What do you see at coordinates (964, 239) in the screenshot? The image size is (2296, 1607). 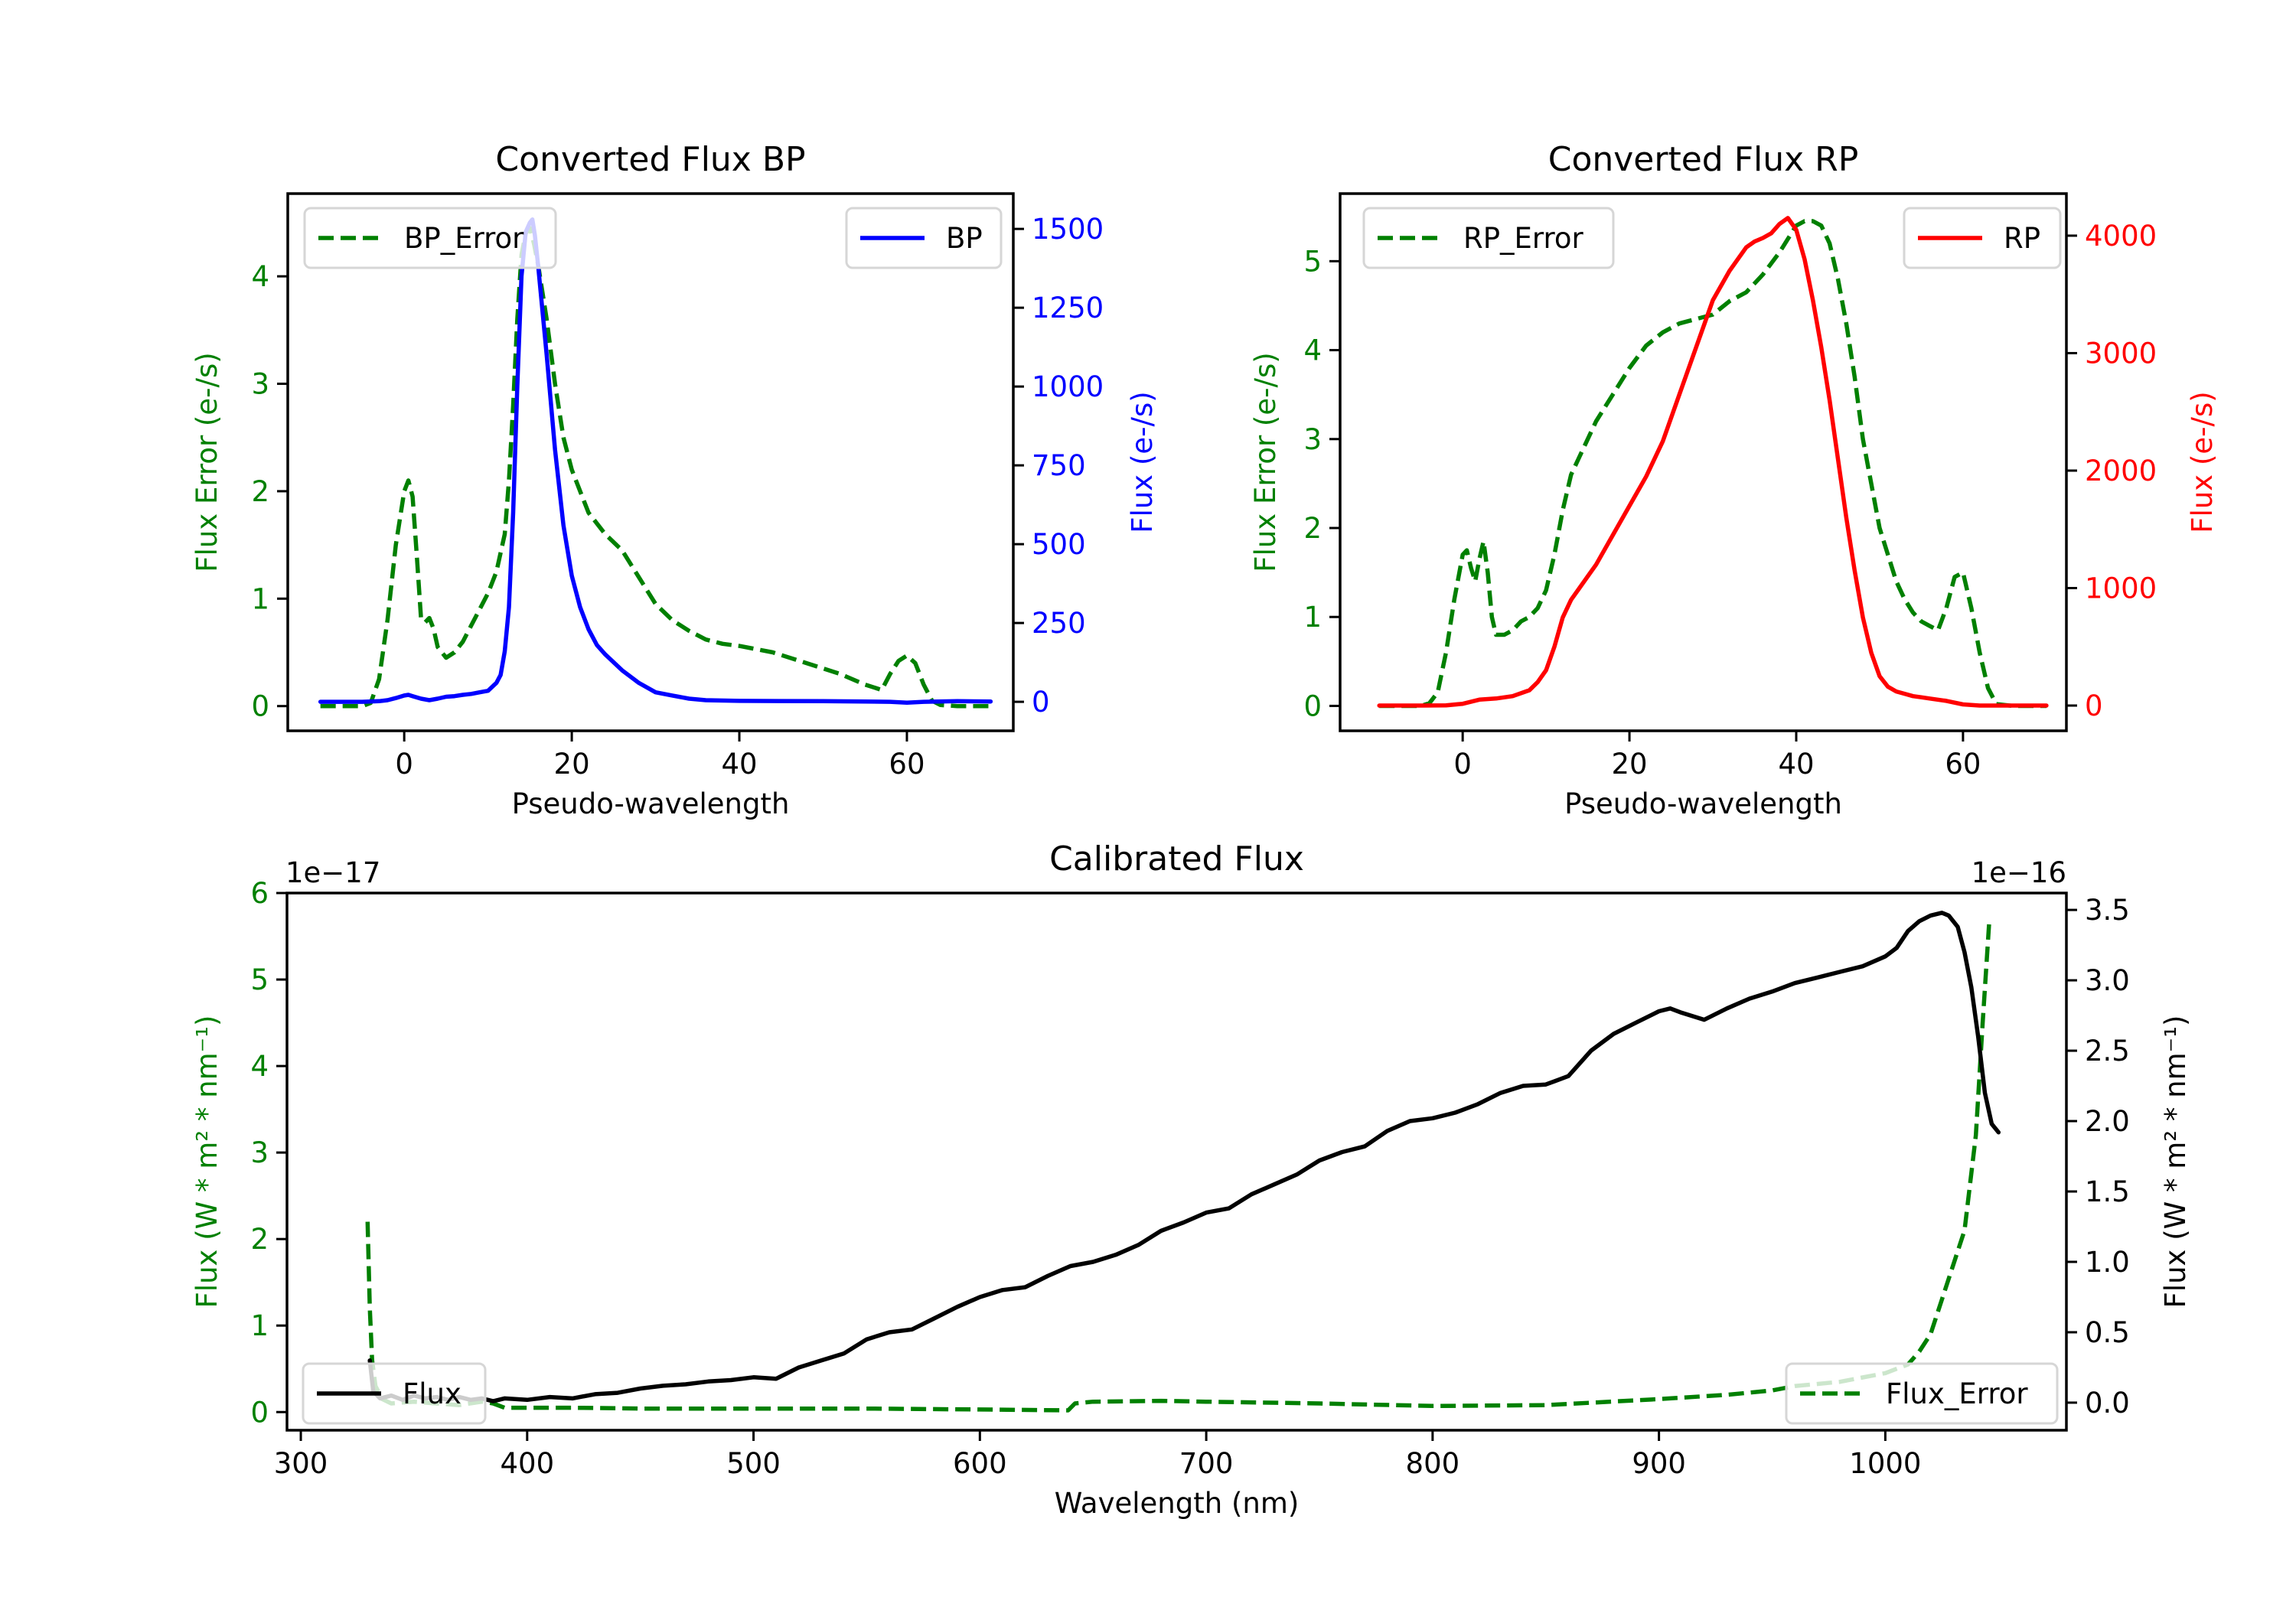 I see `legend-label: BP` at bounding box center [964, 239].